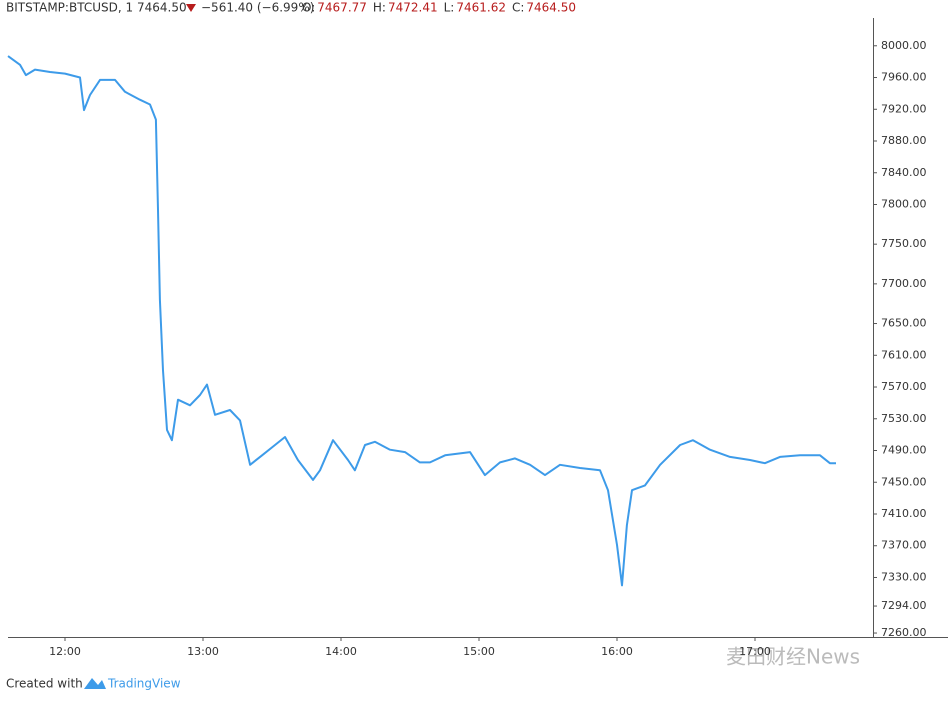 This screenshot has width=948, height=703. I want to click on watermark: 麦田财经News, so click(793, 657).